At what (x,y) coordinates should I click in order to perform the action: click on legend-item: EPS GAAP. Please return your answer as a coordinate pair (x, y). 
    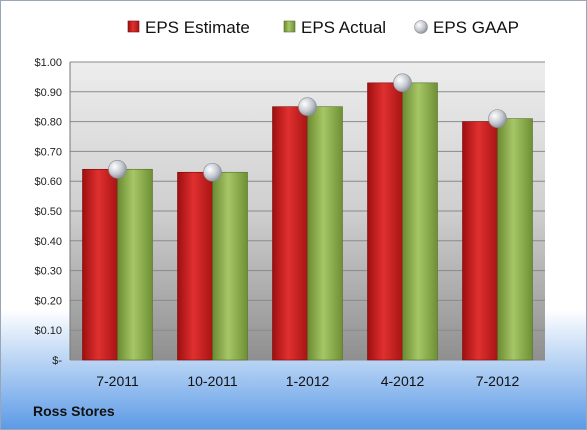
    Looking at the image, I should click on (466, 27).